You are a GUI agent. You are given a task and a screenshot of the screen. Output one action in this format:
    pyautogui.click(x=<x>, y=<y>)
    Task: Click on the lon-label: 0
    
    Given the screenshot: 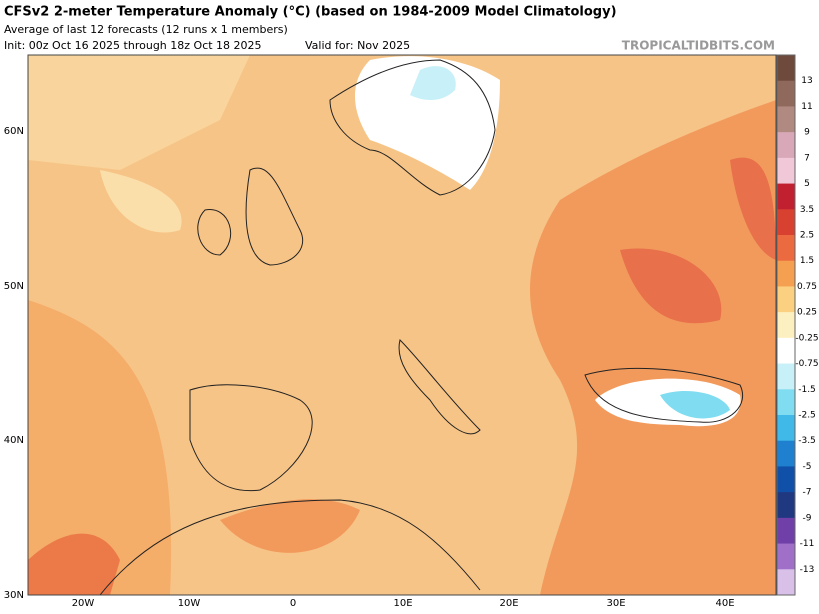 What is the action you would take?
    pyautogui.click(x=293, y=603)
    